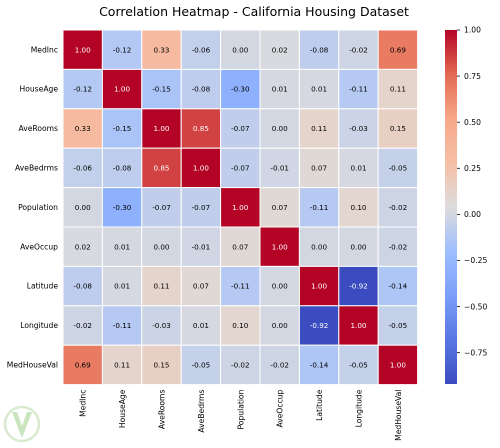 Image resolution: width=500 pixels, height=448 pixels. I want to click on y-tick-label: AveOccup, so click(39, 246).